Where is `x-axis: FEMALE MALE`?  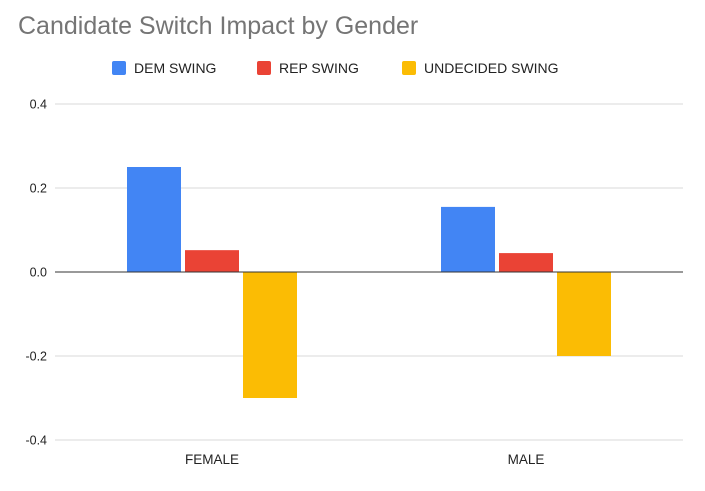
x-axis: FEMALE MALE is located at coordinates (364, 459).